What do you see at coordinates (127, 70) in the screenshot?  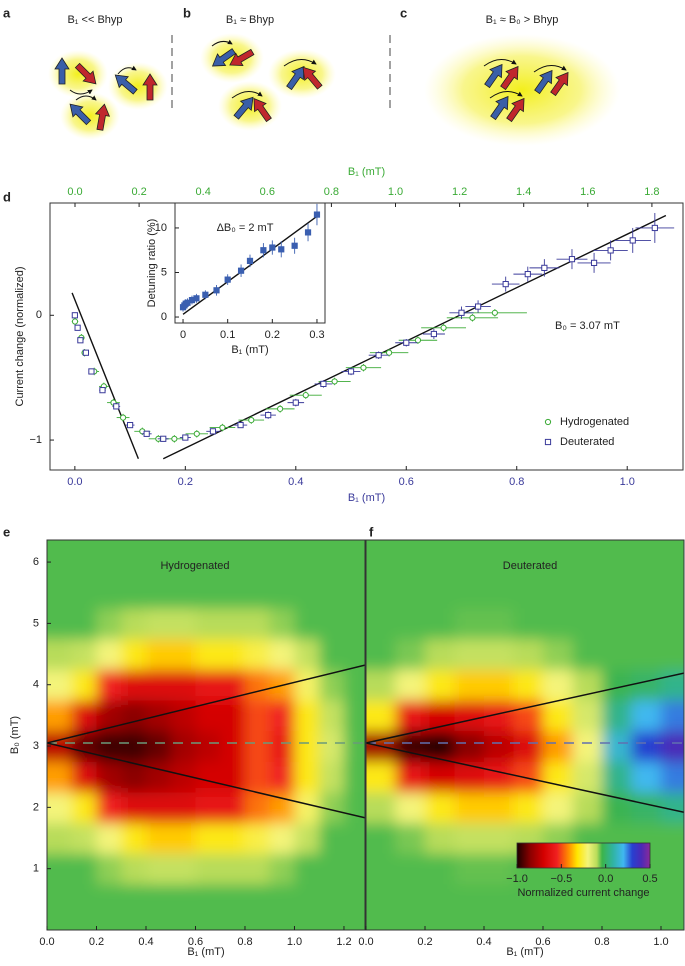 I see `precession` at bounding box center [127, 70].